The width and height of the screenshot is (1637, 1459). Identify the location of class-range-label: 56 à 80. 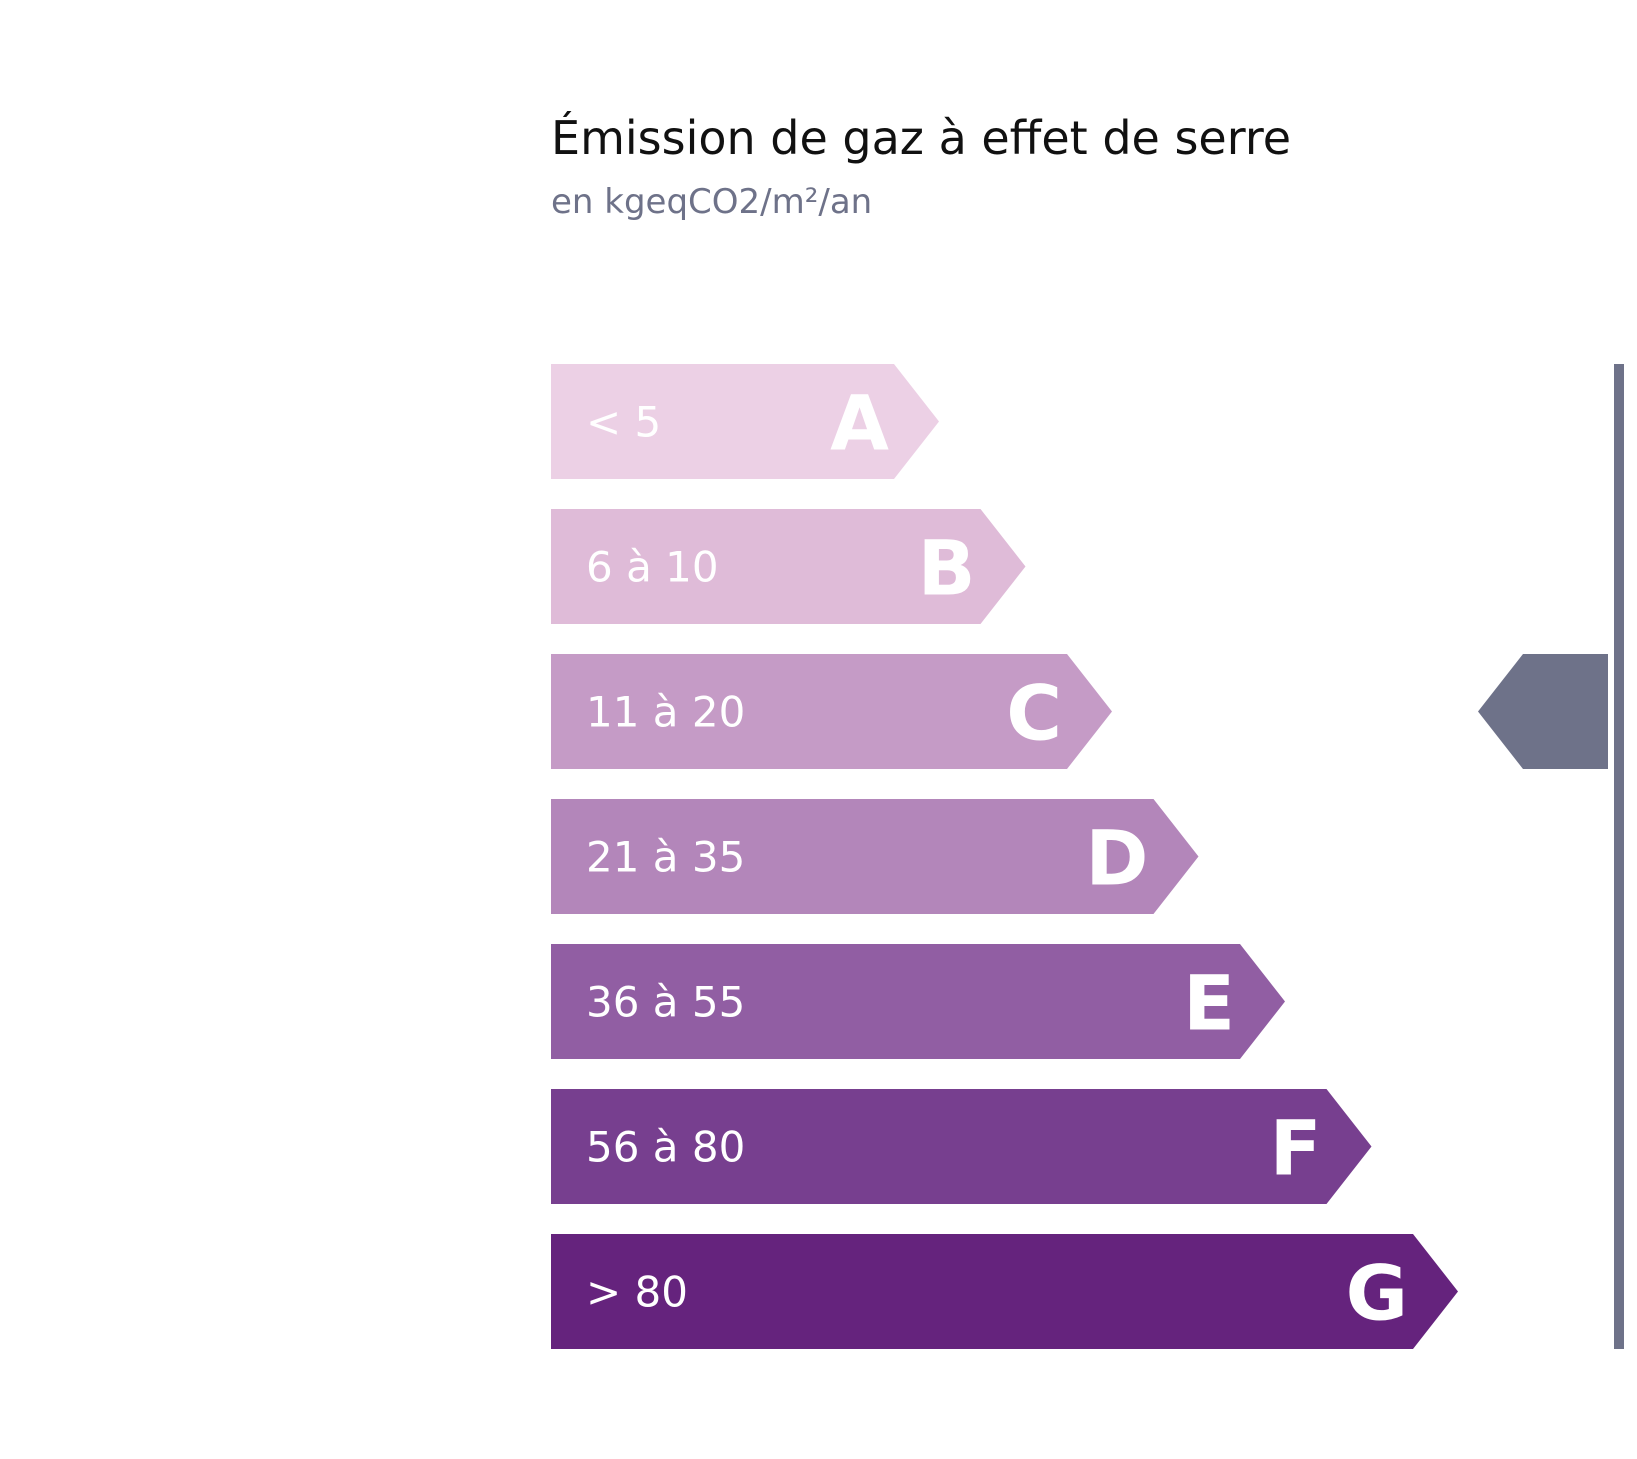
(665, 1147).